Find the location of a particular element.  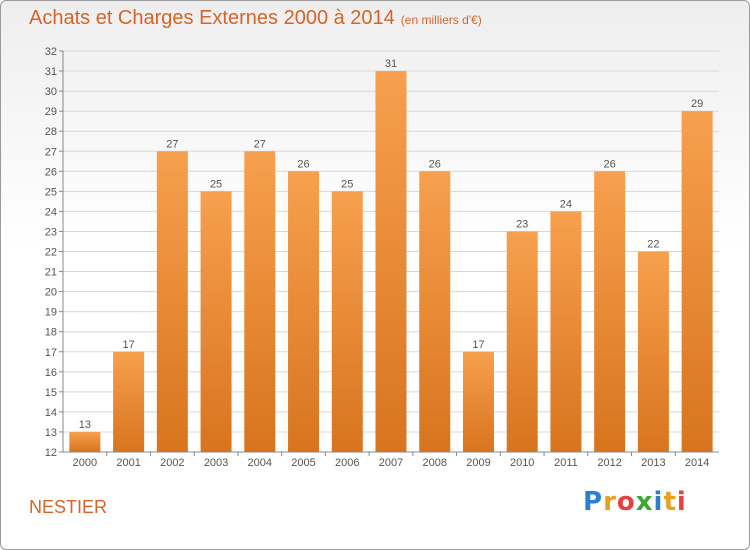

y-tick-label: 17 is located at coordinates (51, 353).